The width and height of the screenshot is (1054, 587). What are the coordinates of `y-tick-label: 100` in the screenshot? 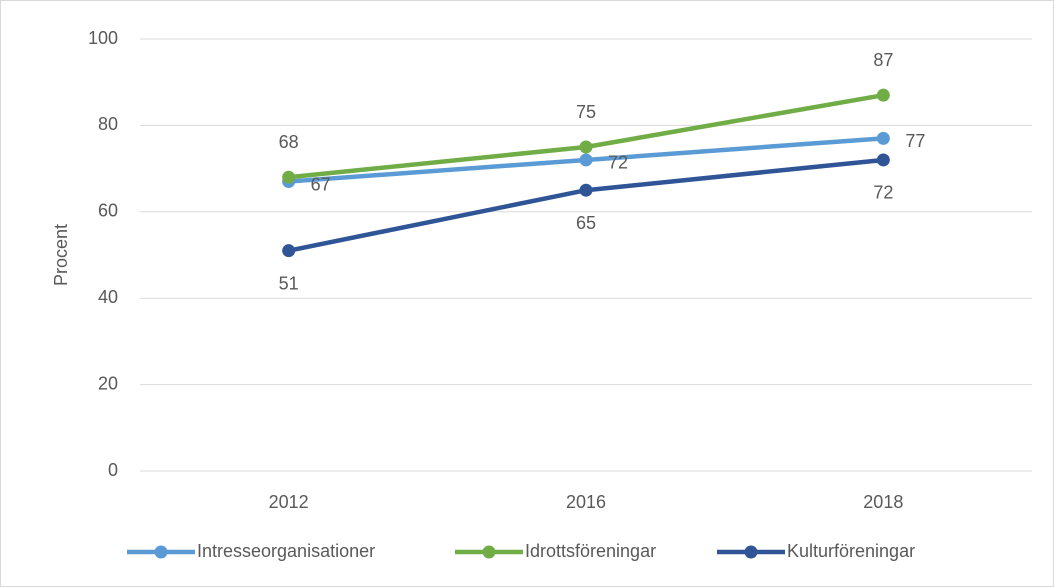 It's located at (103, 38).